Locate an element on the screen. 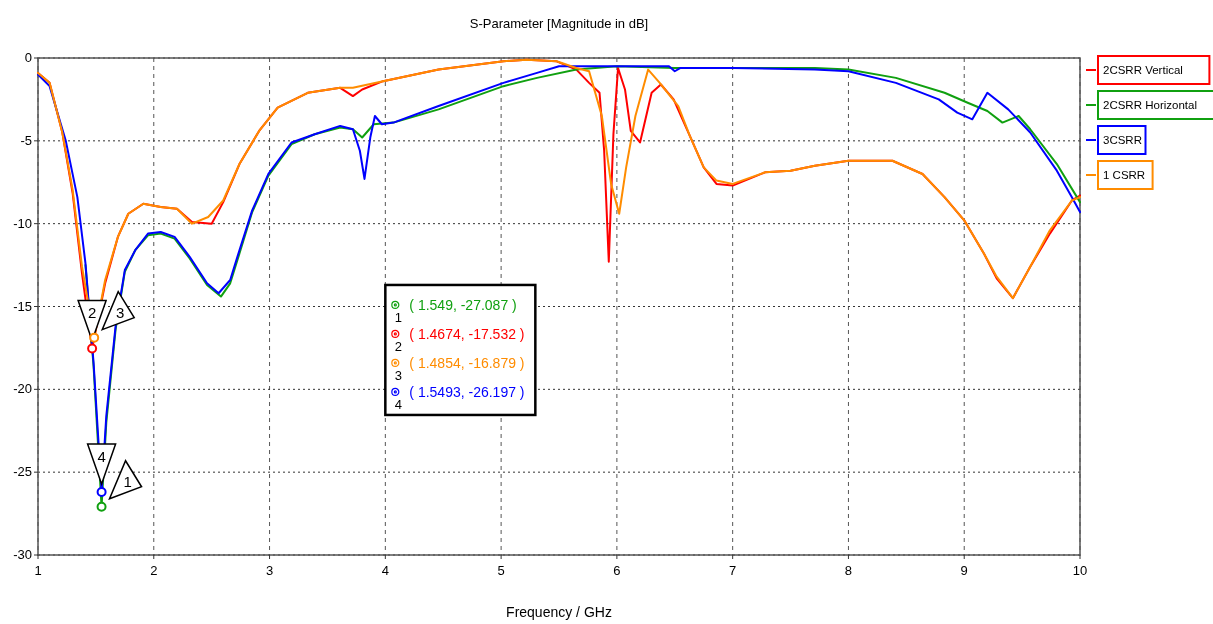  marker-key: 2 ( 1.4674, -17.532 ) is located at coordinates (458, 339).